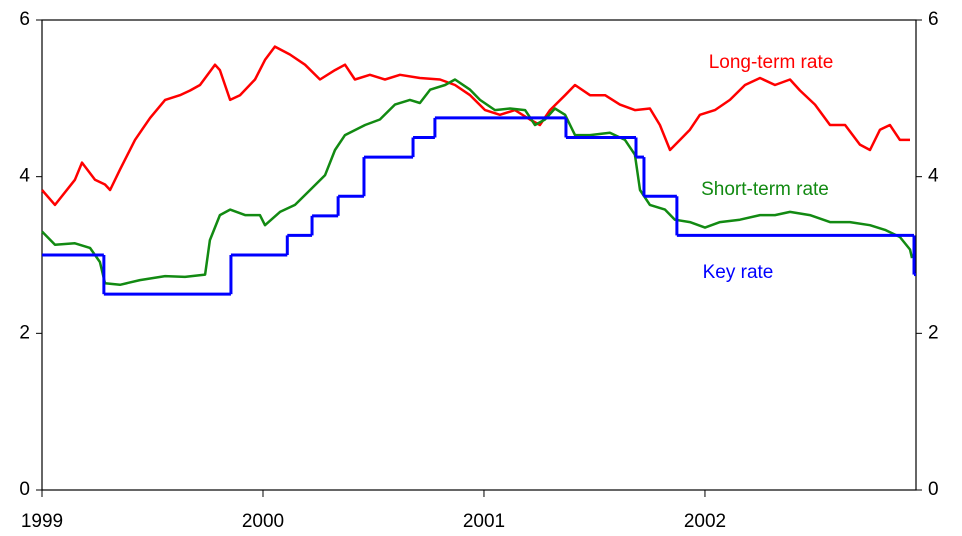  I want to click on y2-tick-label: 0, so click(933, 489).